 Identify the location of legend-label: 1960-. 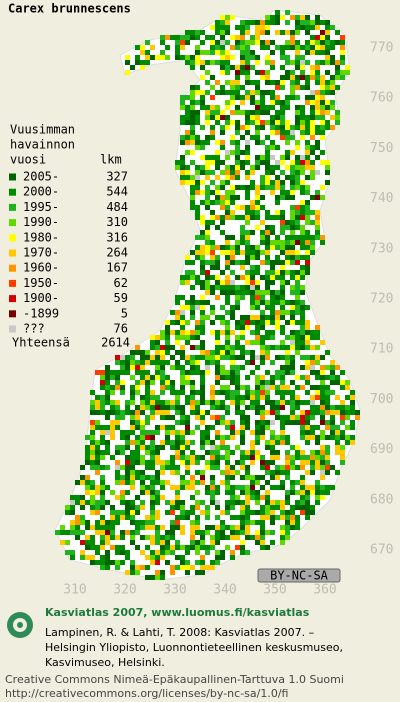
(41, 268).